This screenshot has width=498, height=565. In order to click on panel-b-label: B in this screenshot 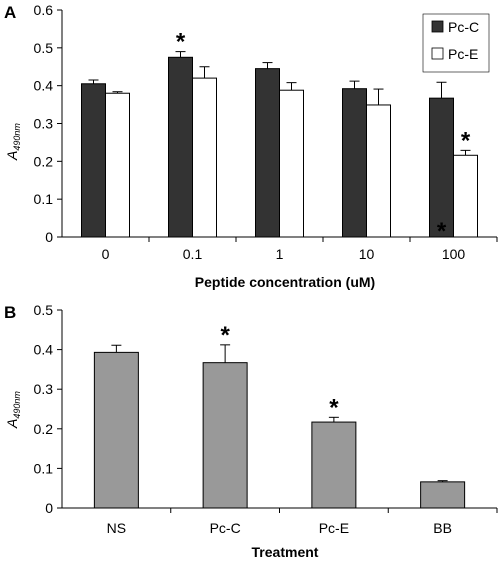, I will do `click(10, 312)`.